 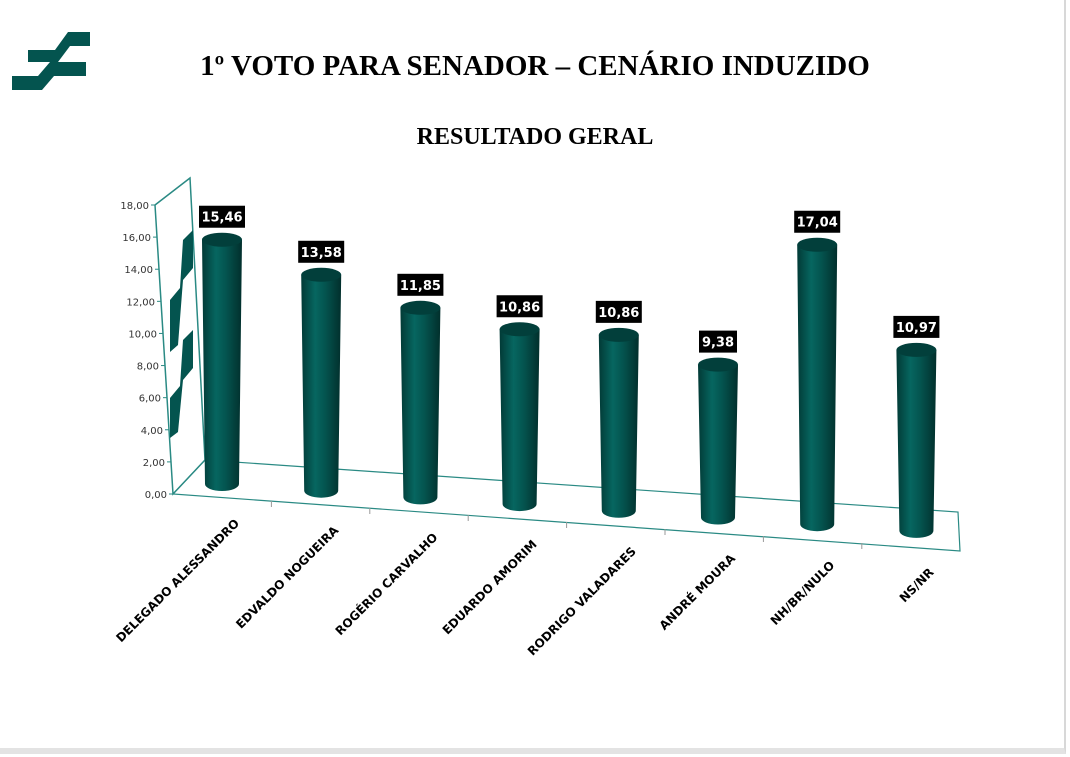 I want to click on category-label: EDVALDO NOGUEIRA, so click(x=287, y=577).